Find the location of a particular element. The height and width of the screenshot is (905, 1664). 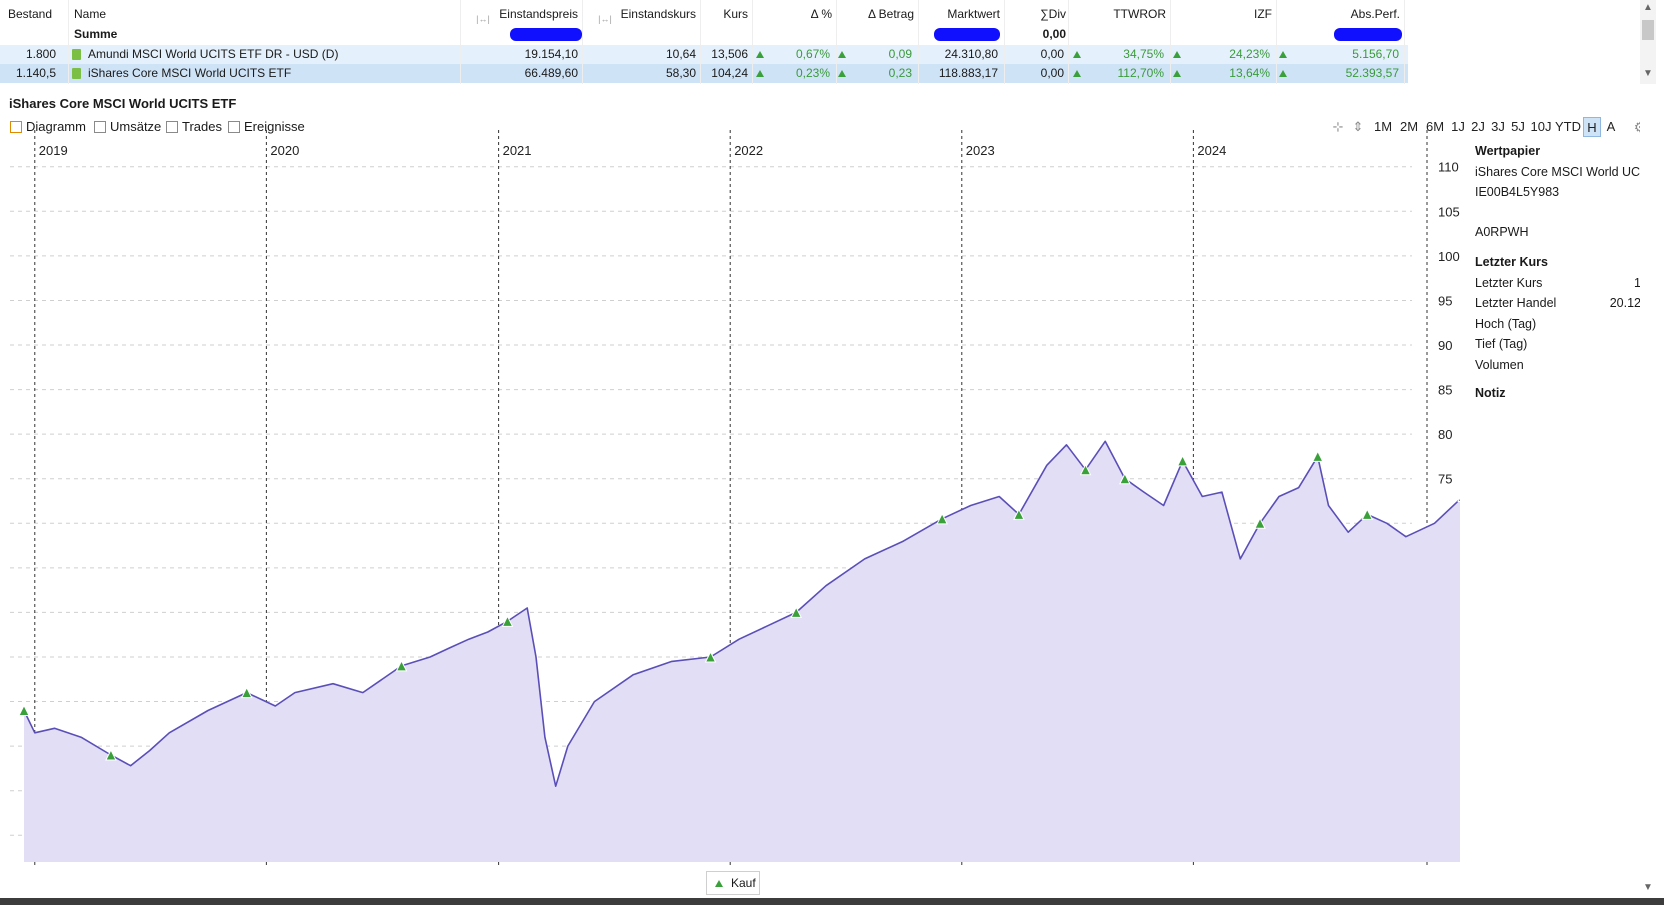

letzter-kurs-label: Letzter Kurs is located at coordinates (1509, 283).